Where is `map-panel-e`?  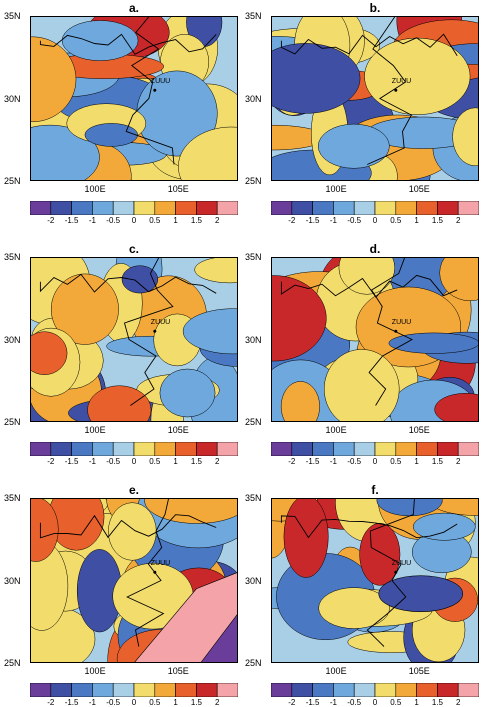 map-panel-e is located at coordinates (134, 580).